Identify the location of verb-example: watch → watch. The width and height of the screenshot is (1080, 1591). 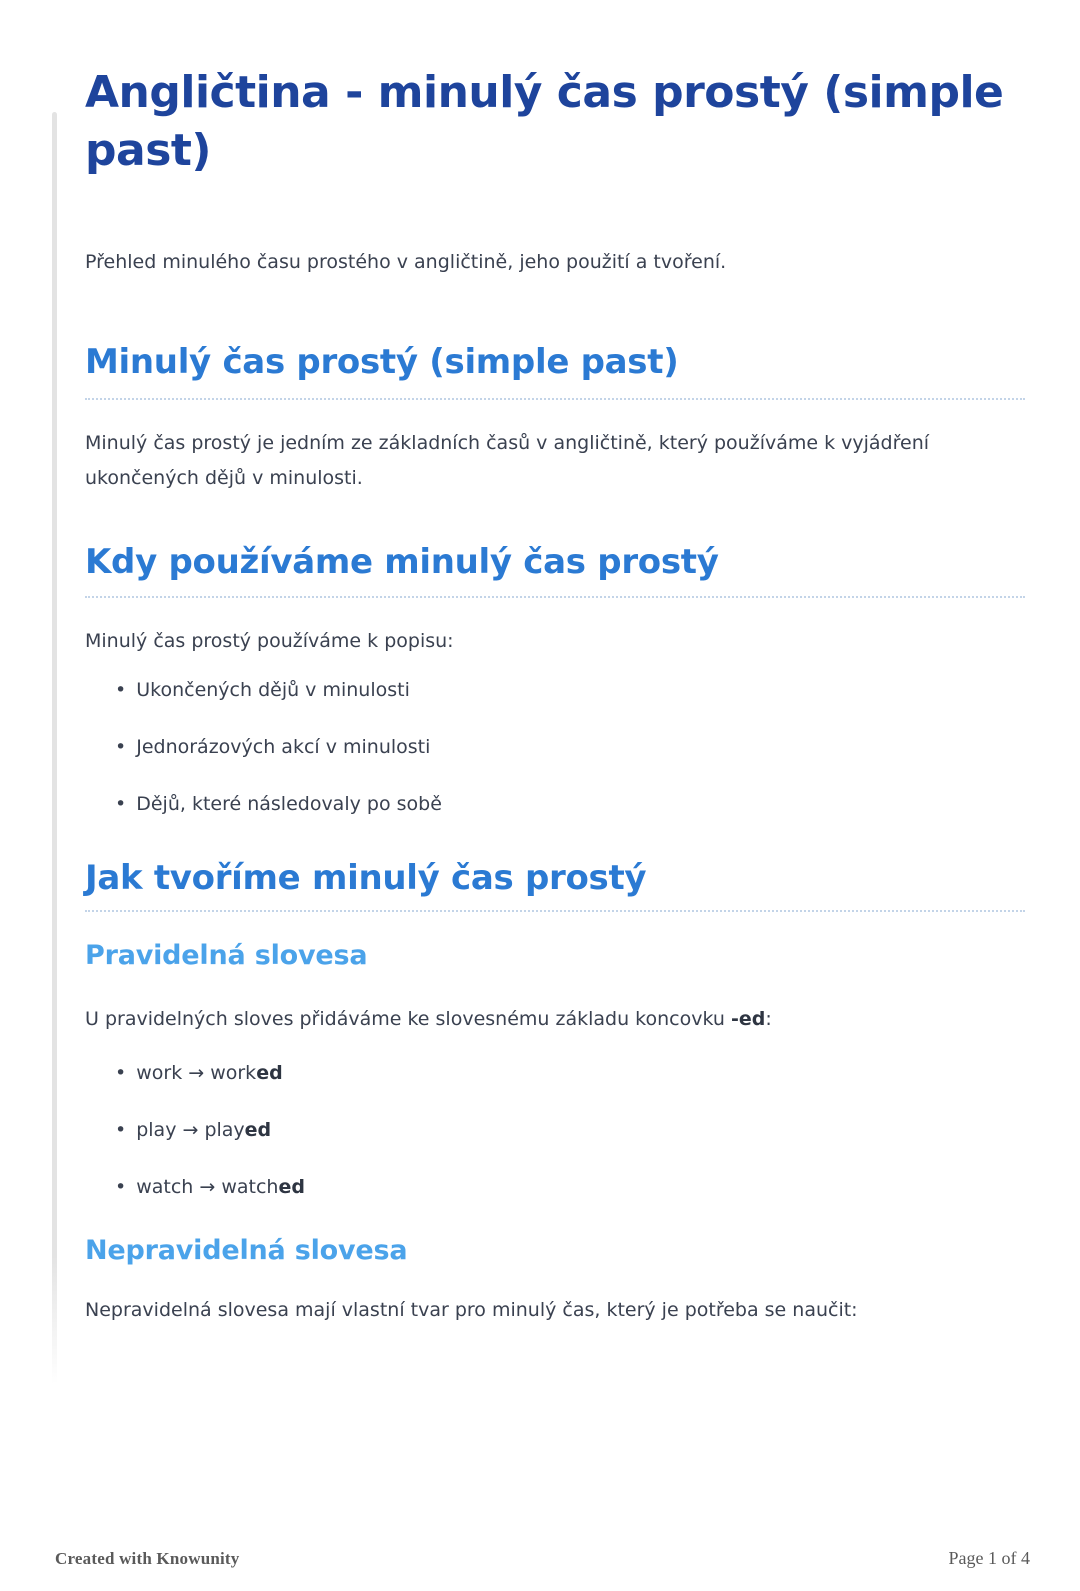
(207, 1187).